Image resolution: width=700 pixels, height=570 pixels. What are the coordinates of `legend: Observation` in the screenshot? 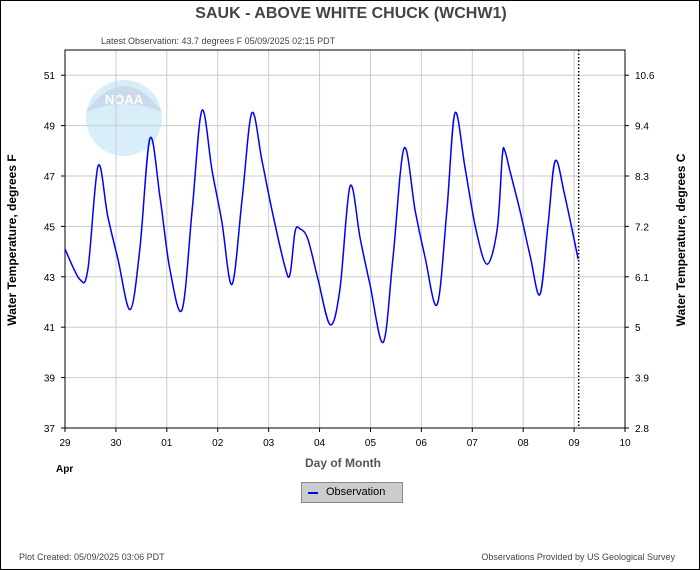 It's located at (352, 492).